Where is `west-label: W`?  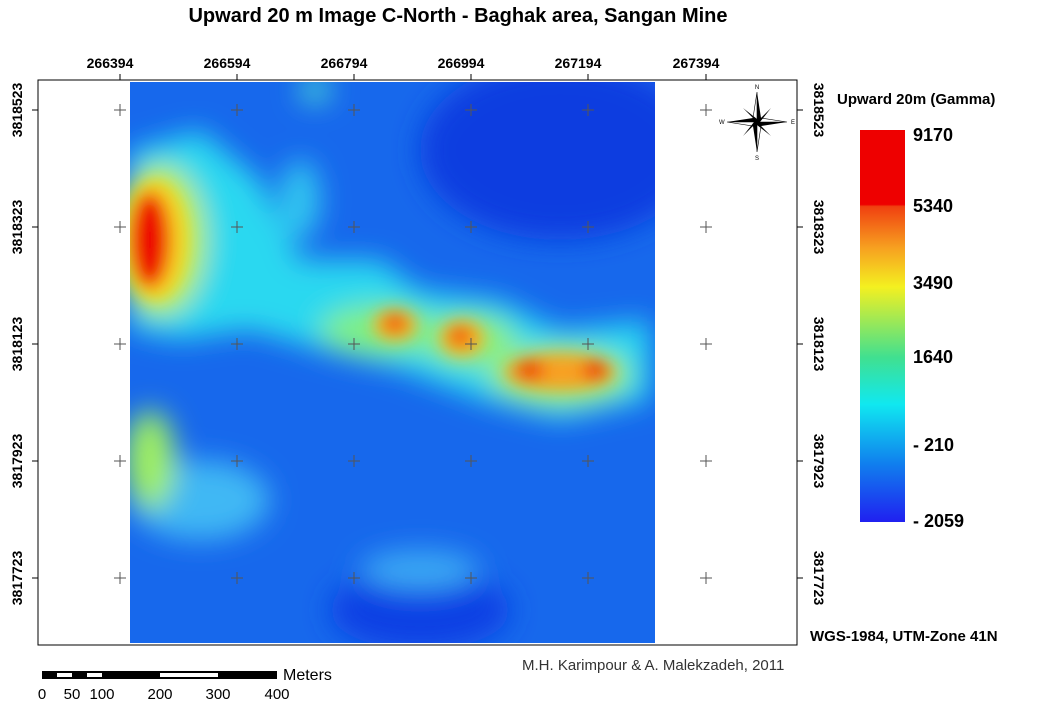 west-label: W is located at coordinates (722, 123).